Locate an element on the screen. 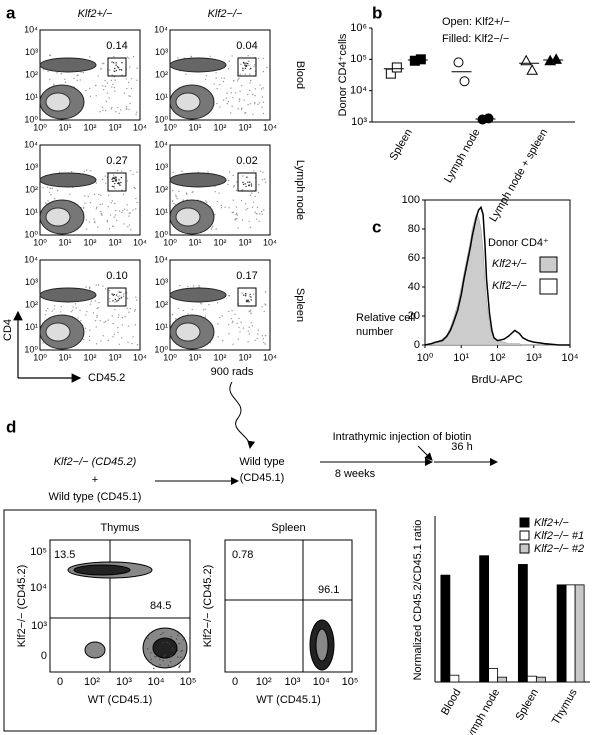 The width and height of the screenshot is (600, 735). column-header: Klf2+/− is located at coordinates (95, 14).